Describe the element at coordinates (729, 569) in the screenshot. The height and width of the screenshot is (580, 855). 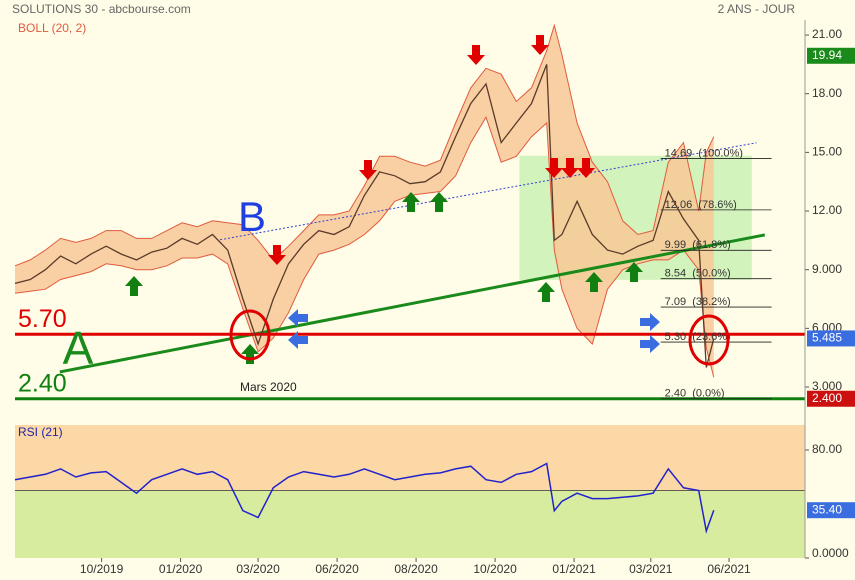
I see `x-tick-label: 06/2021` at that location.